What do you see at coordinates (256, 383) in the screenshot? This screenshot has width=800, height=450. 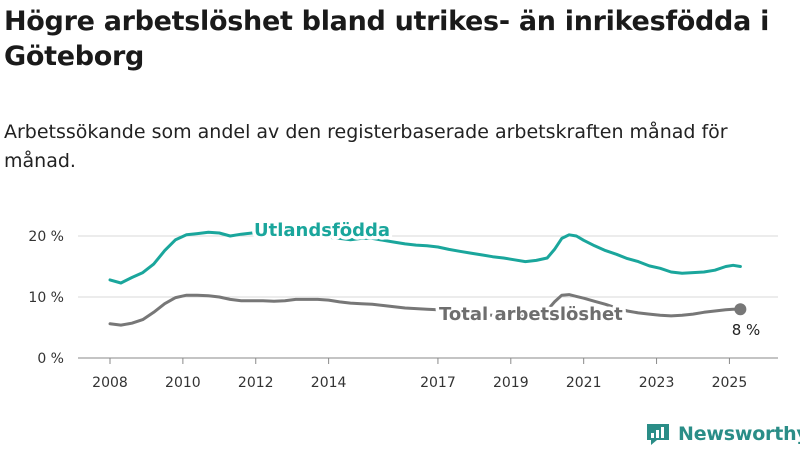 I see `x-tick-label: 2012` at bounding box center [256, 383].